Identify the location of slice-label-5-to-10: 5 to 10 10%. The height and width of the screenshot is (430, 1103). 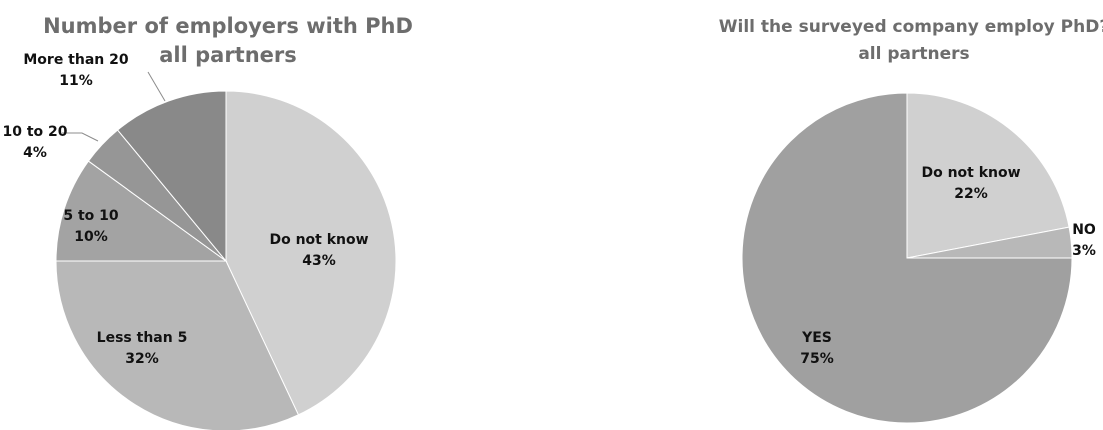
(91, 226).